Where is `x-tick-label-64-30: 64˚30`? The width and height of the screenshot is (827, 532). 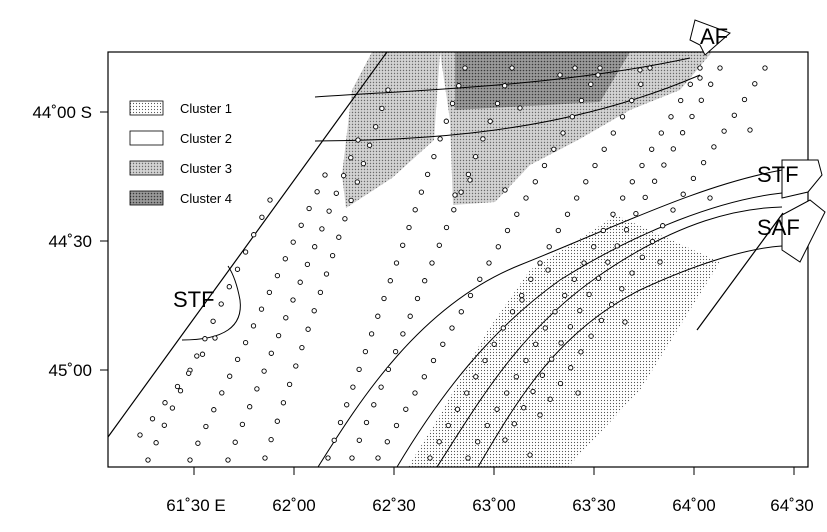 x-tick-label-64-30: 64˚30 is located at coordinates (791, 505).